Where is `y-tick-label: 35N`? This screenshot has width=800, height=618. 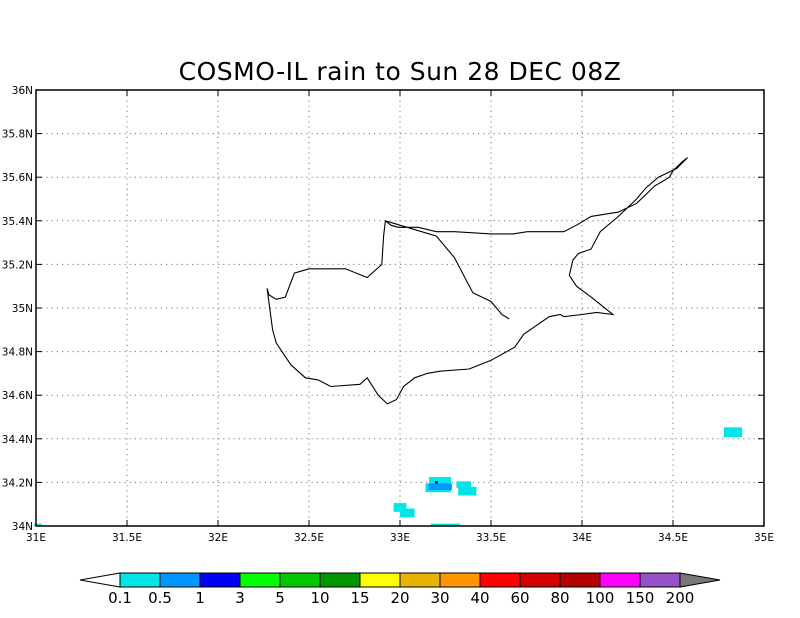
y-tick-label: 35N is located at coordinates (22, 309).